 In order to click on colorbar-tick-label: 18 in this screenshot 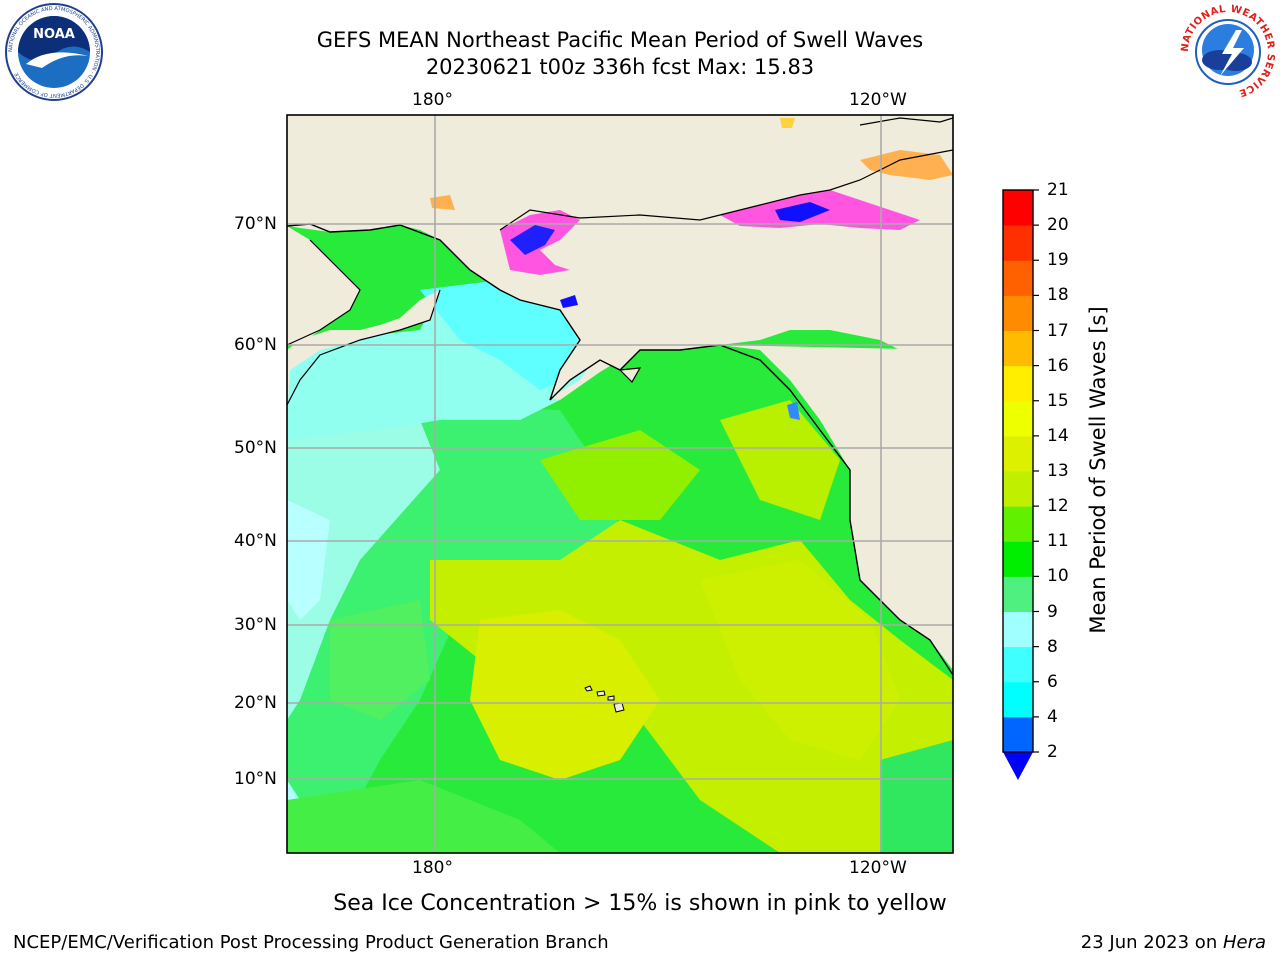, I will do `click(1058, 295)`.